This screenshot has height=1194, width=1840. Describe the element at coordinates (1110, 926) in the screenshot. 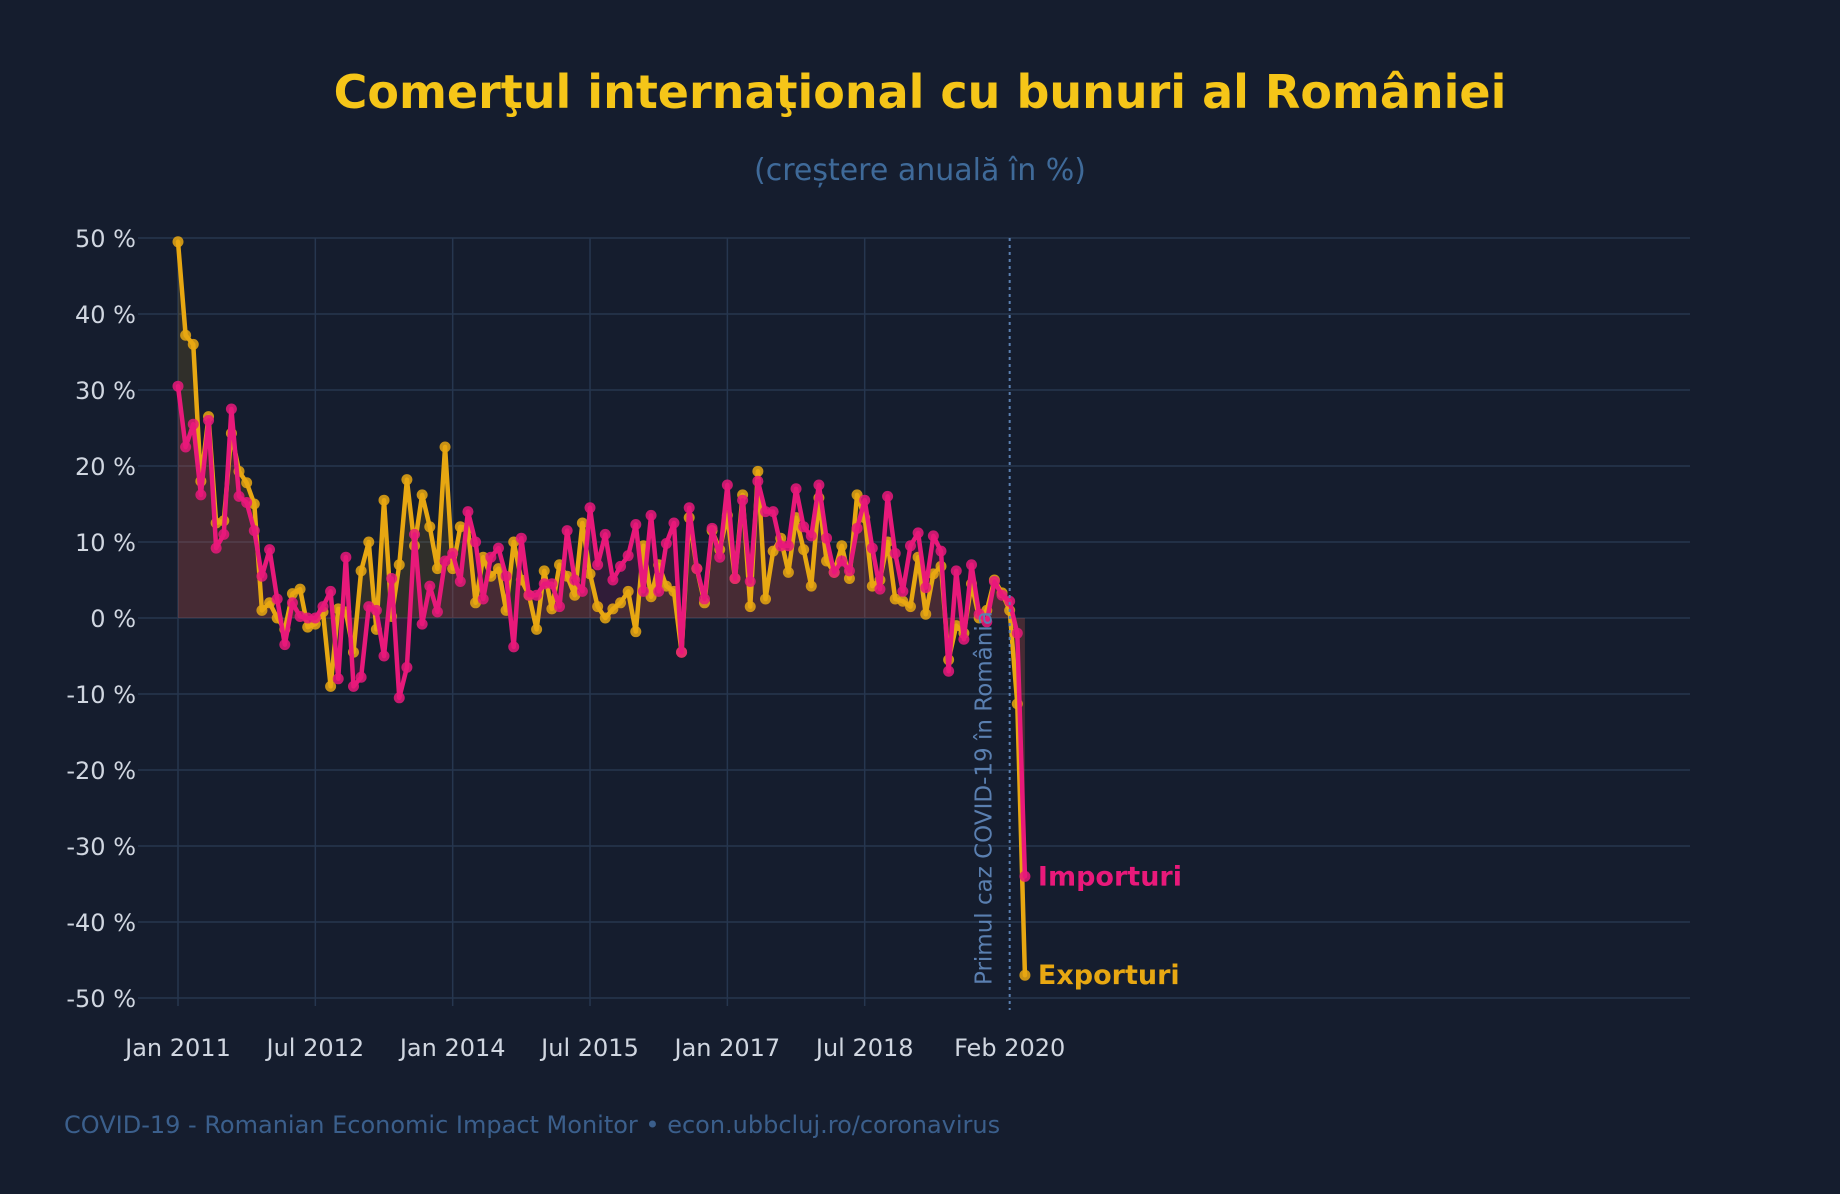

I see `series-labels: Exporturi Importuri` at that location.